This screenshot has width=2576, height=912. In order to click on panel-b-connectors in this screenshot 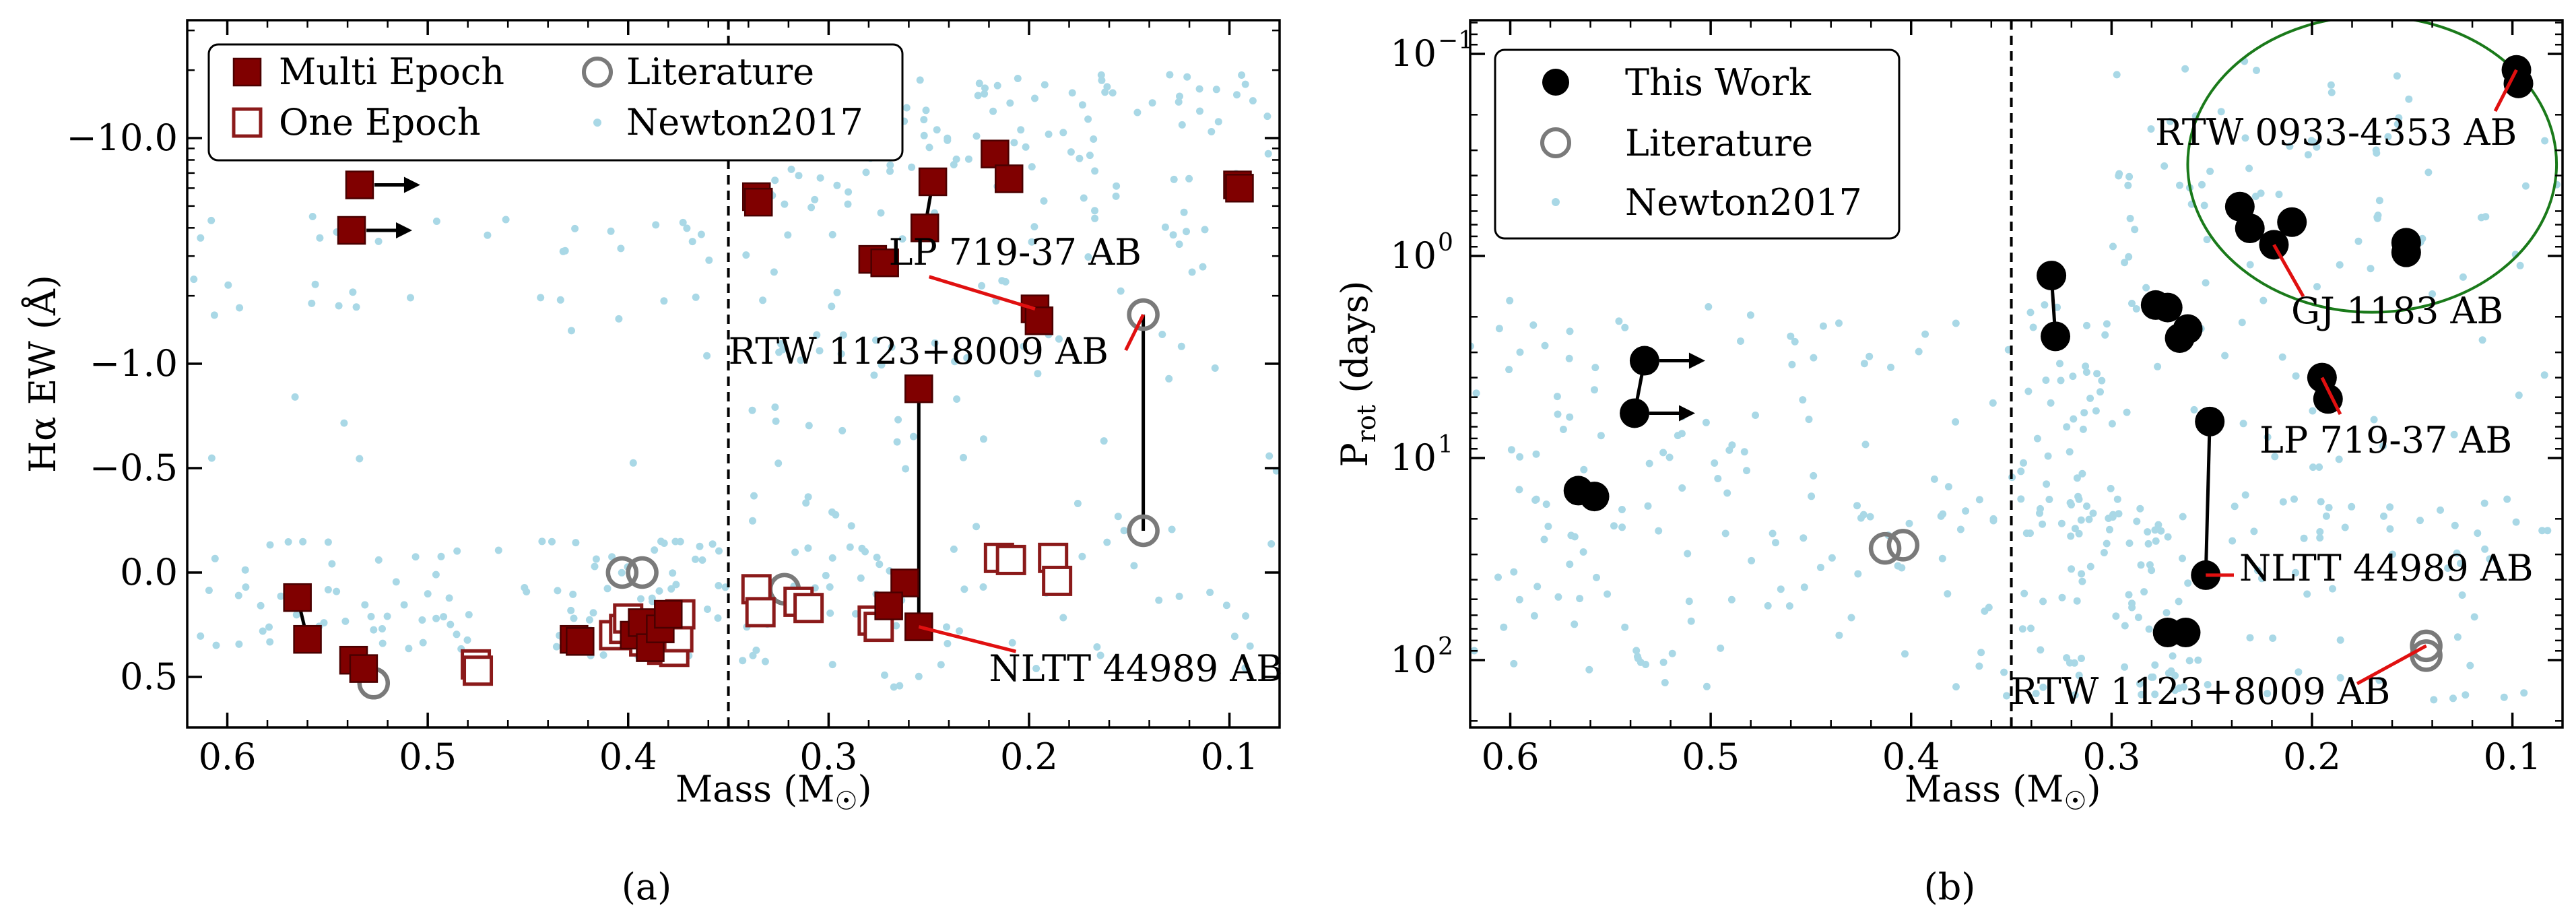, I will do `click(1922, 426)`.